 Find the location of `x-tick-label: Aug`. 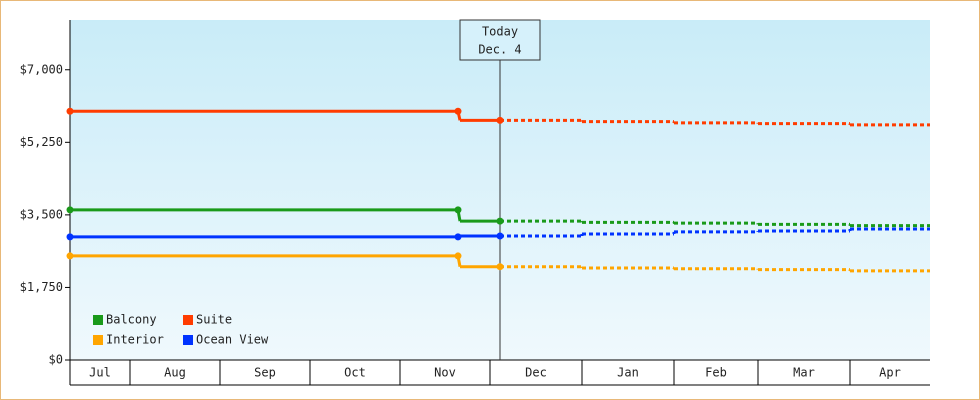

x-tick-label: Aug is located at coordinates (175, 373).